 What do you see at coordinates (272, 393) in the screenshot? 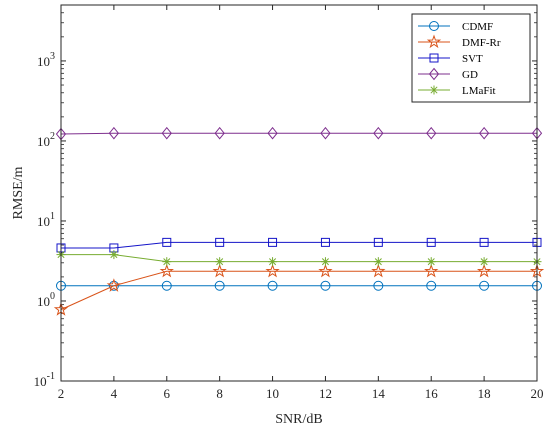
I see `x-tick-label: 10` at bounding box center [272, 393].